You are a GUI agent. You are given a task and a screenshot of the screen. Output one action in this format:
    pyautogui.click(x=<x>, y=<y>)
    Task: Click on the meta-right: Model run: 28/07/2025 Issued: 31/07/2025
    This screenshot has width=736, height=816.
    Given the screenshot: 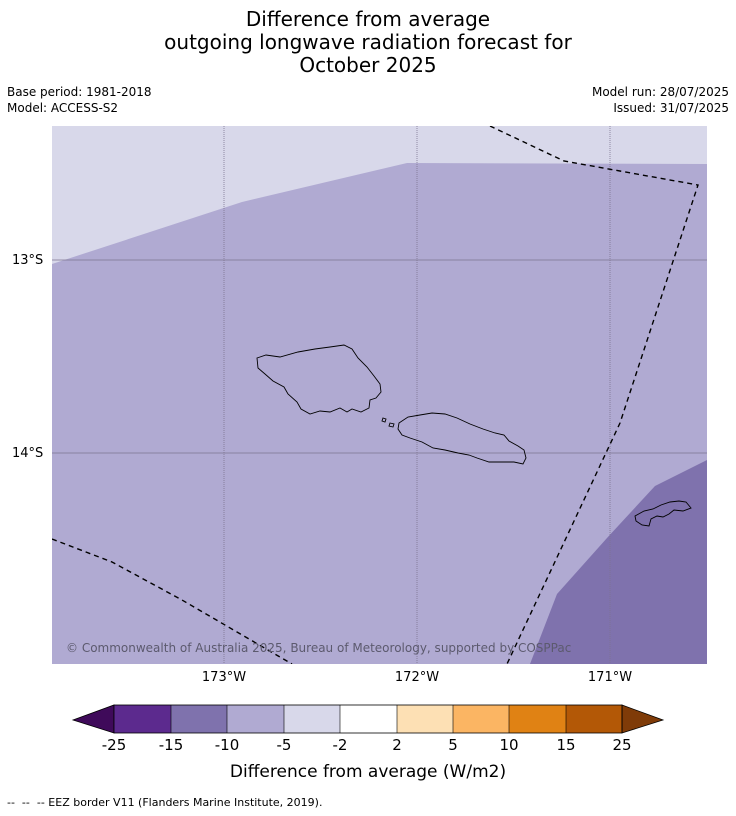 What is the action you would take?
    pyautogui.click(x=660, y=100)
    